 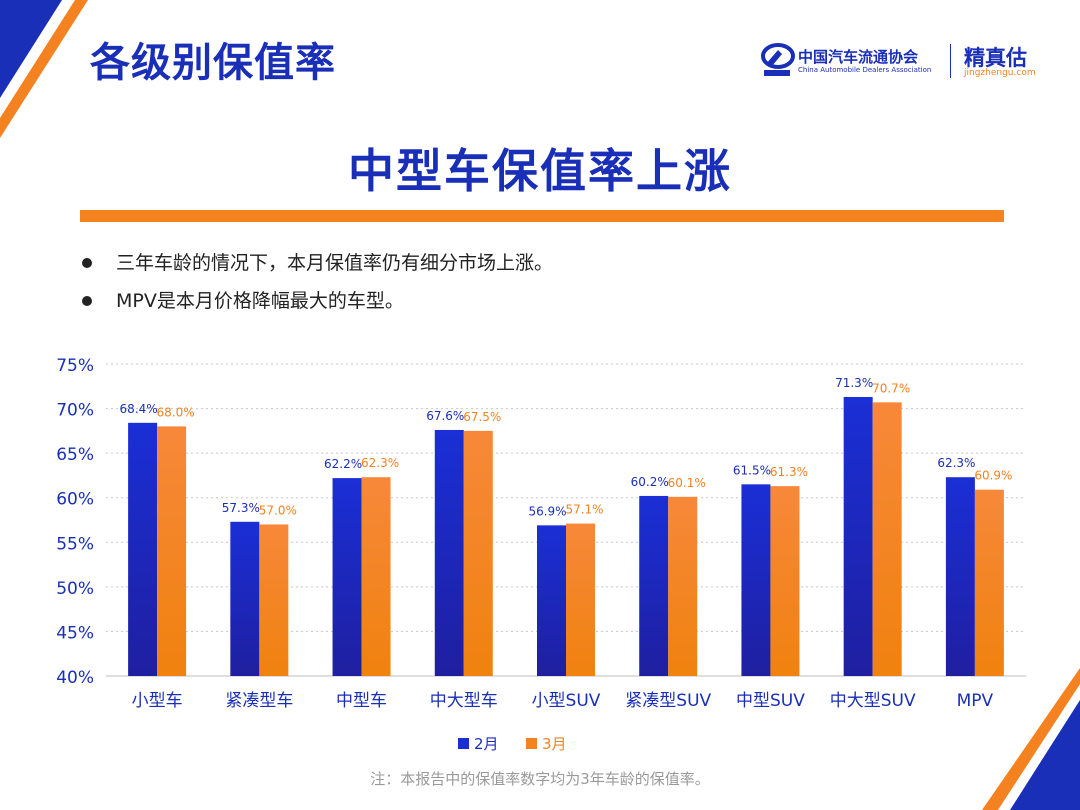 I want to click on brand-name: 精真估, so click(x=995, y=58).